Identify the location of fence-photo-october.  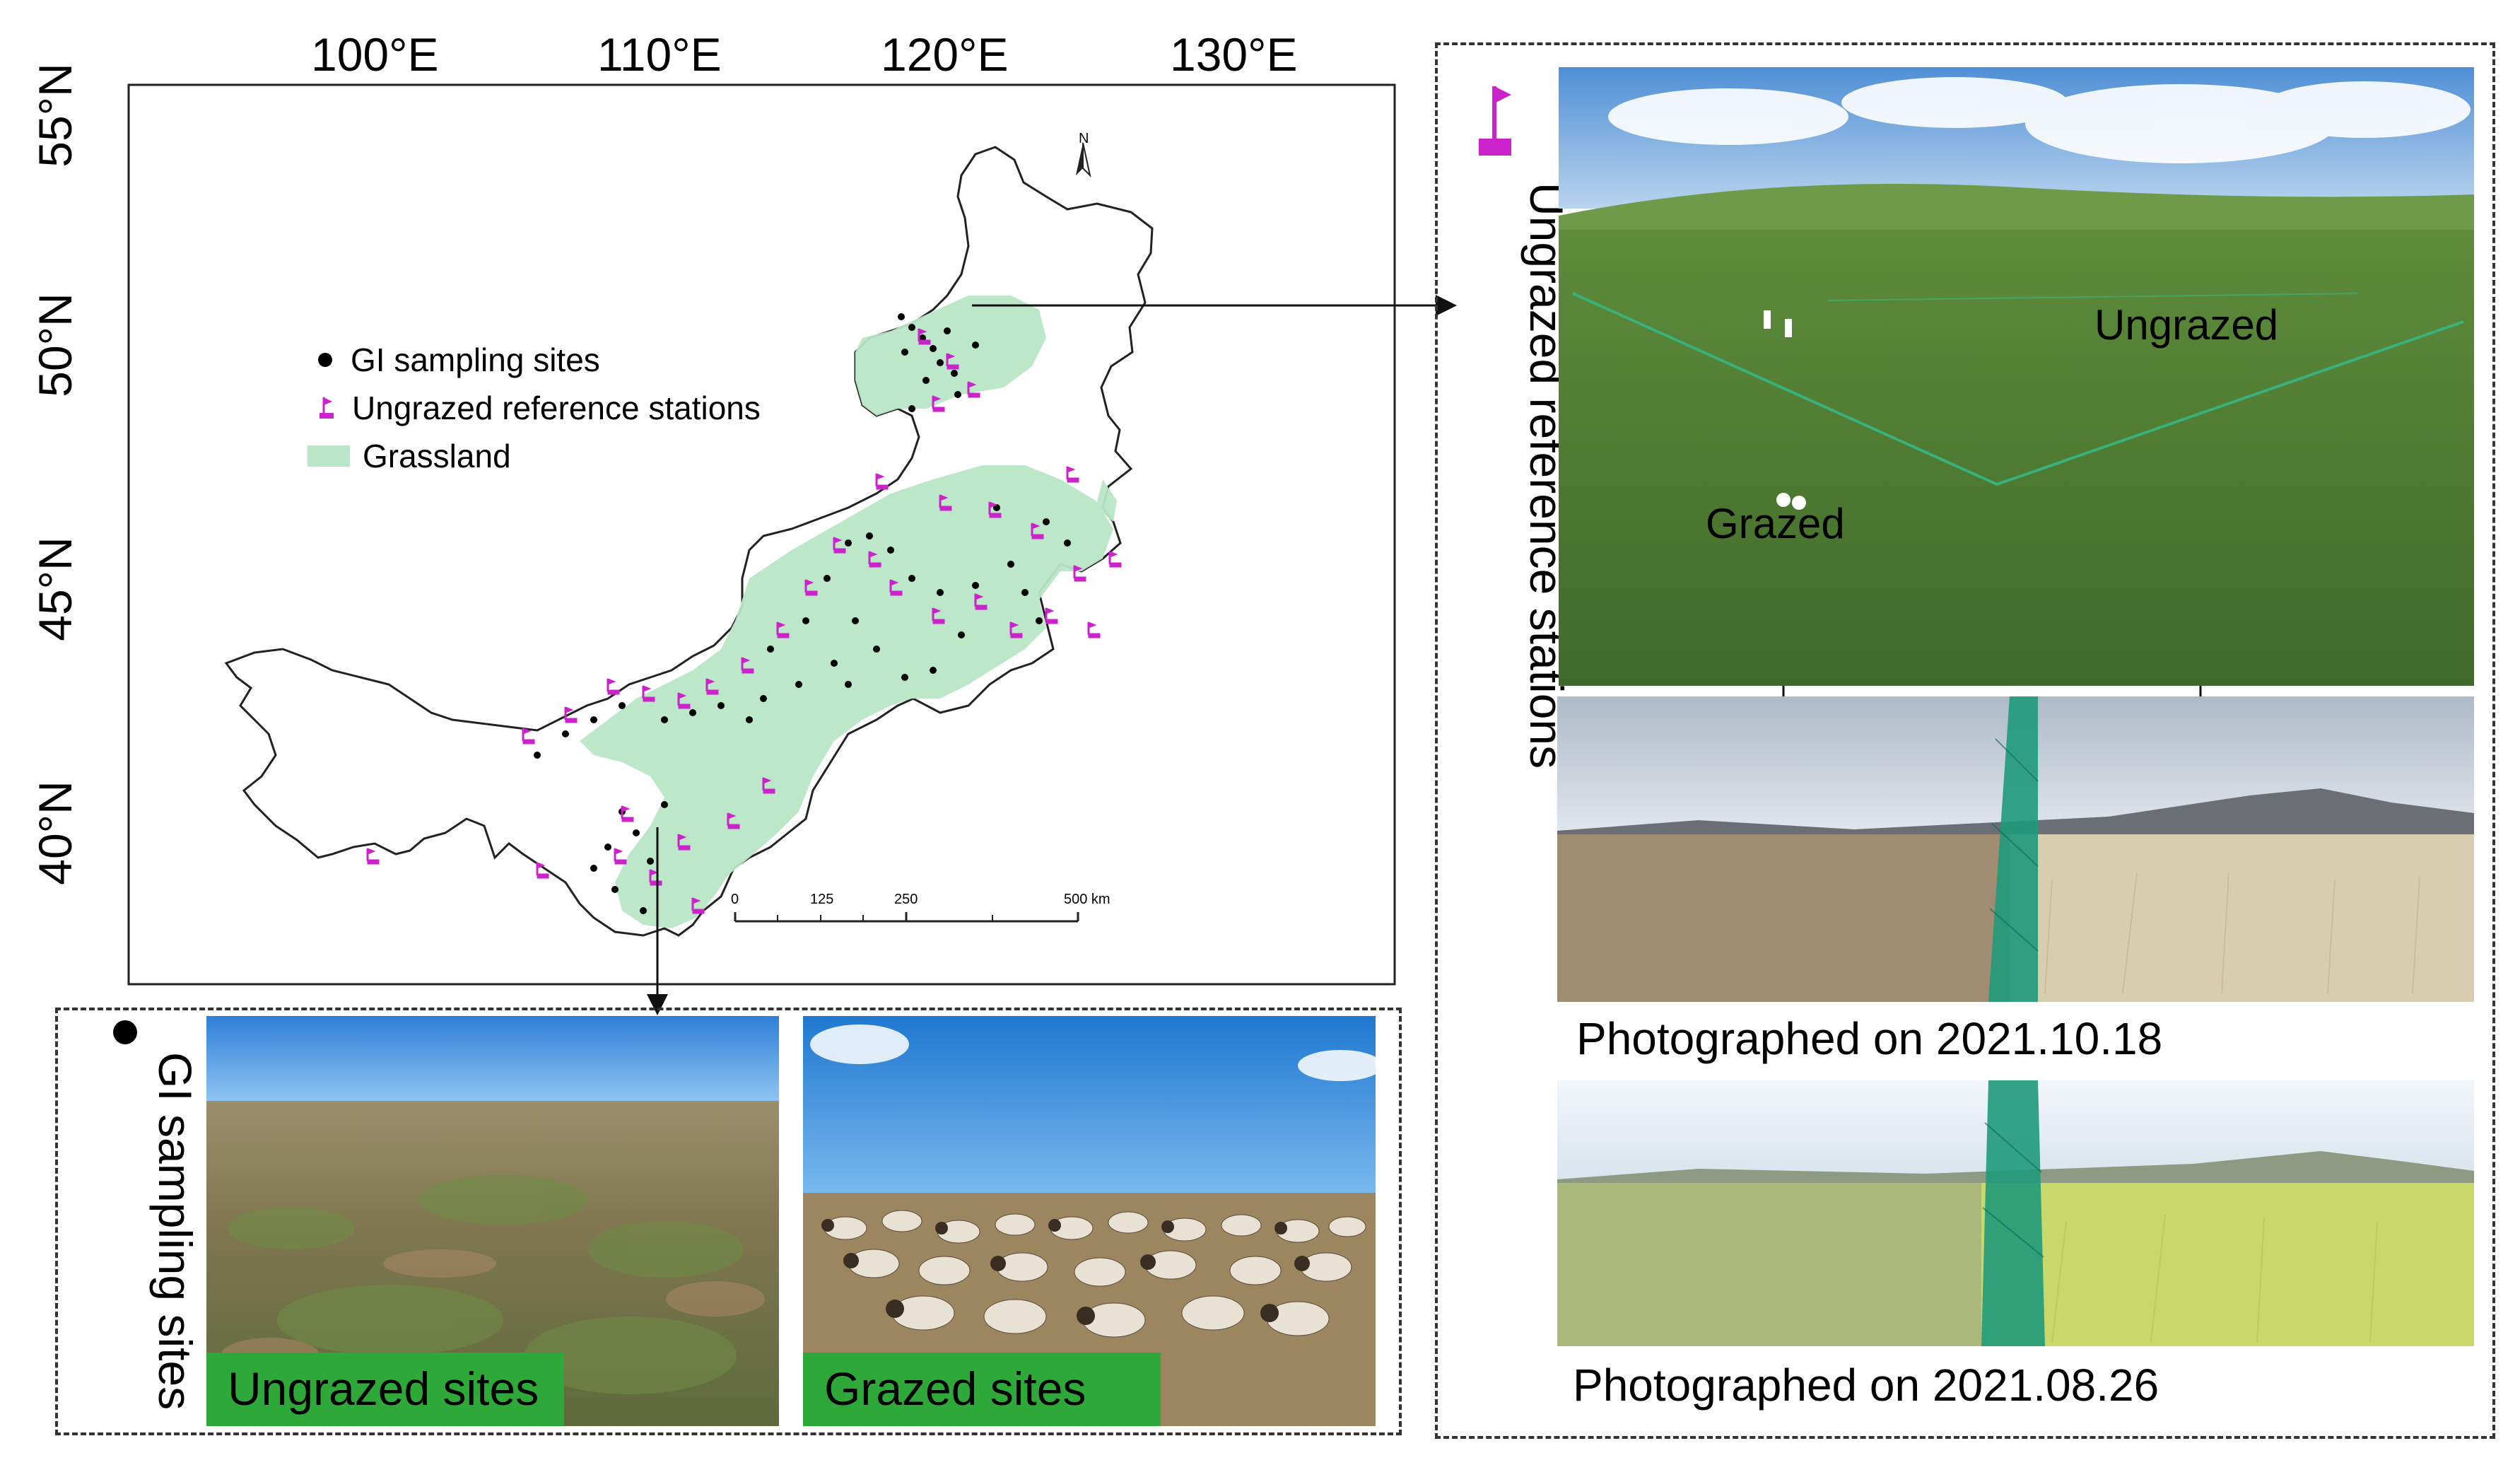
(2016, 849).